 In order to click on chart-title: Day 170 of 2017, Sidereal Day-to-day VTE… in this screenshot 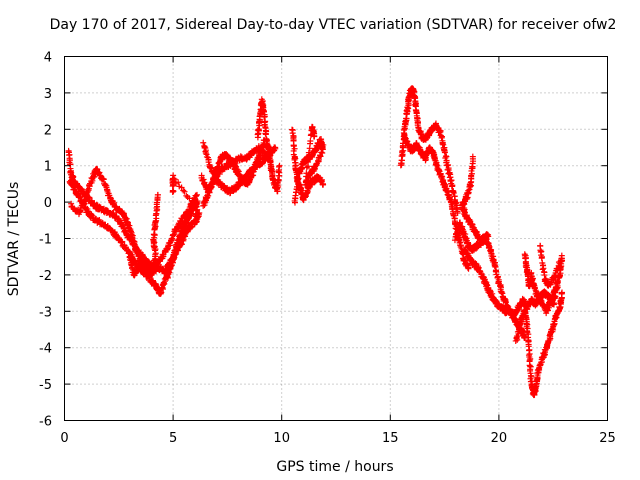, I will do `click(333, 25)`.